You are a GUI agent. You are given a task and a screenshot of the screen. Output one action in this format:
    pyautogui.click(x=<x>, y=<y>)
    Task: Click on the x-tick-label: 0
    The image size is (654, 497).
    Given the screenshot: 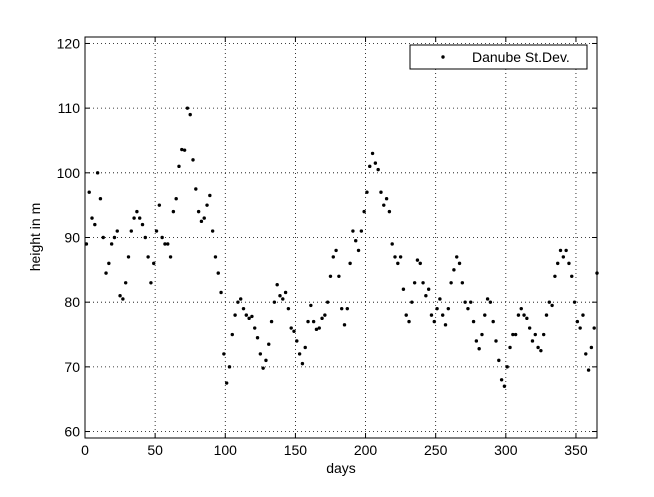 What is the action you would take?
    pyautogui.click(x=85, y=450)
    